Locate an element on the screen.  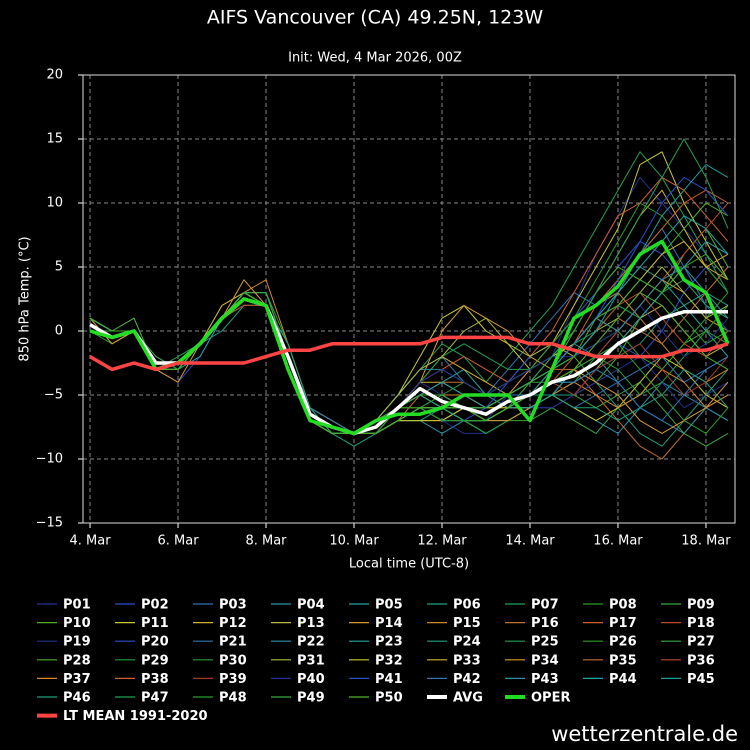
legend-label: P37 is located at coordinates (77, 679).